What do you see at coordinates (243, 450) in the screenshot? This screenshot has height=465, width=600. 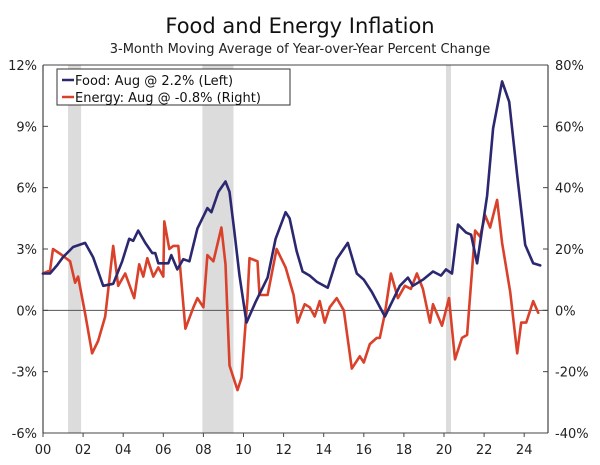 I see `x-tick-label: 10` at bounding box center [243, 450].